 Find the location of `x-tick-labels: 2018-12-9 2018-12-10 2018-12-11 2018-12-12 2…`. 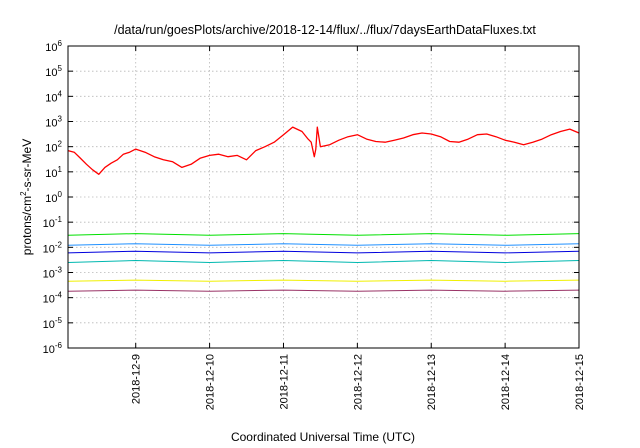

x-tick-labels: 2018-12-9 2018-12-10 2018-12-11 2018-12-12 2… is located at coordinates (358, 382).